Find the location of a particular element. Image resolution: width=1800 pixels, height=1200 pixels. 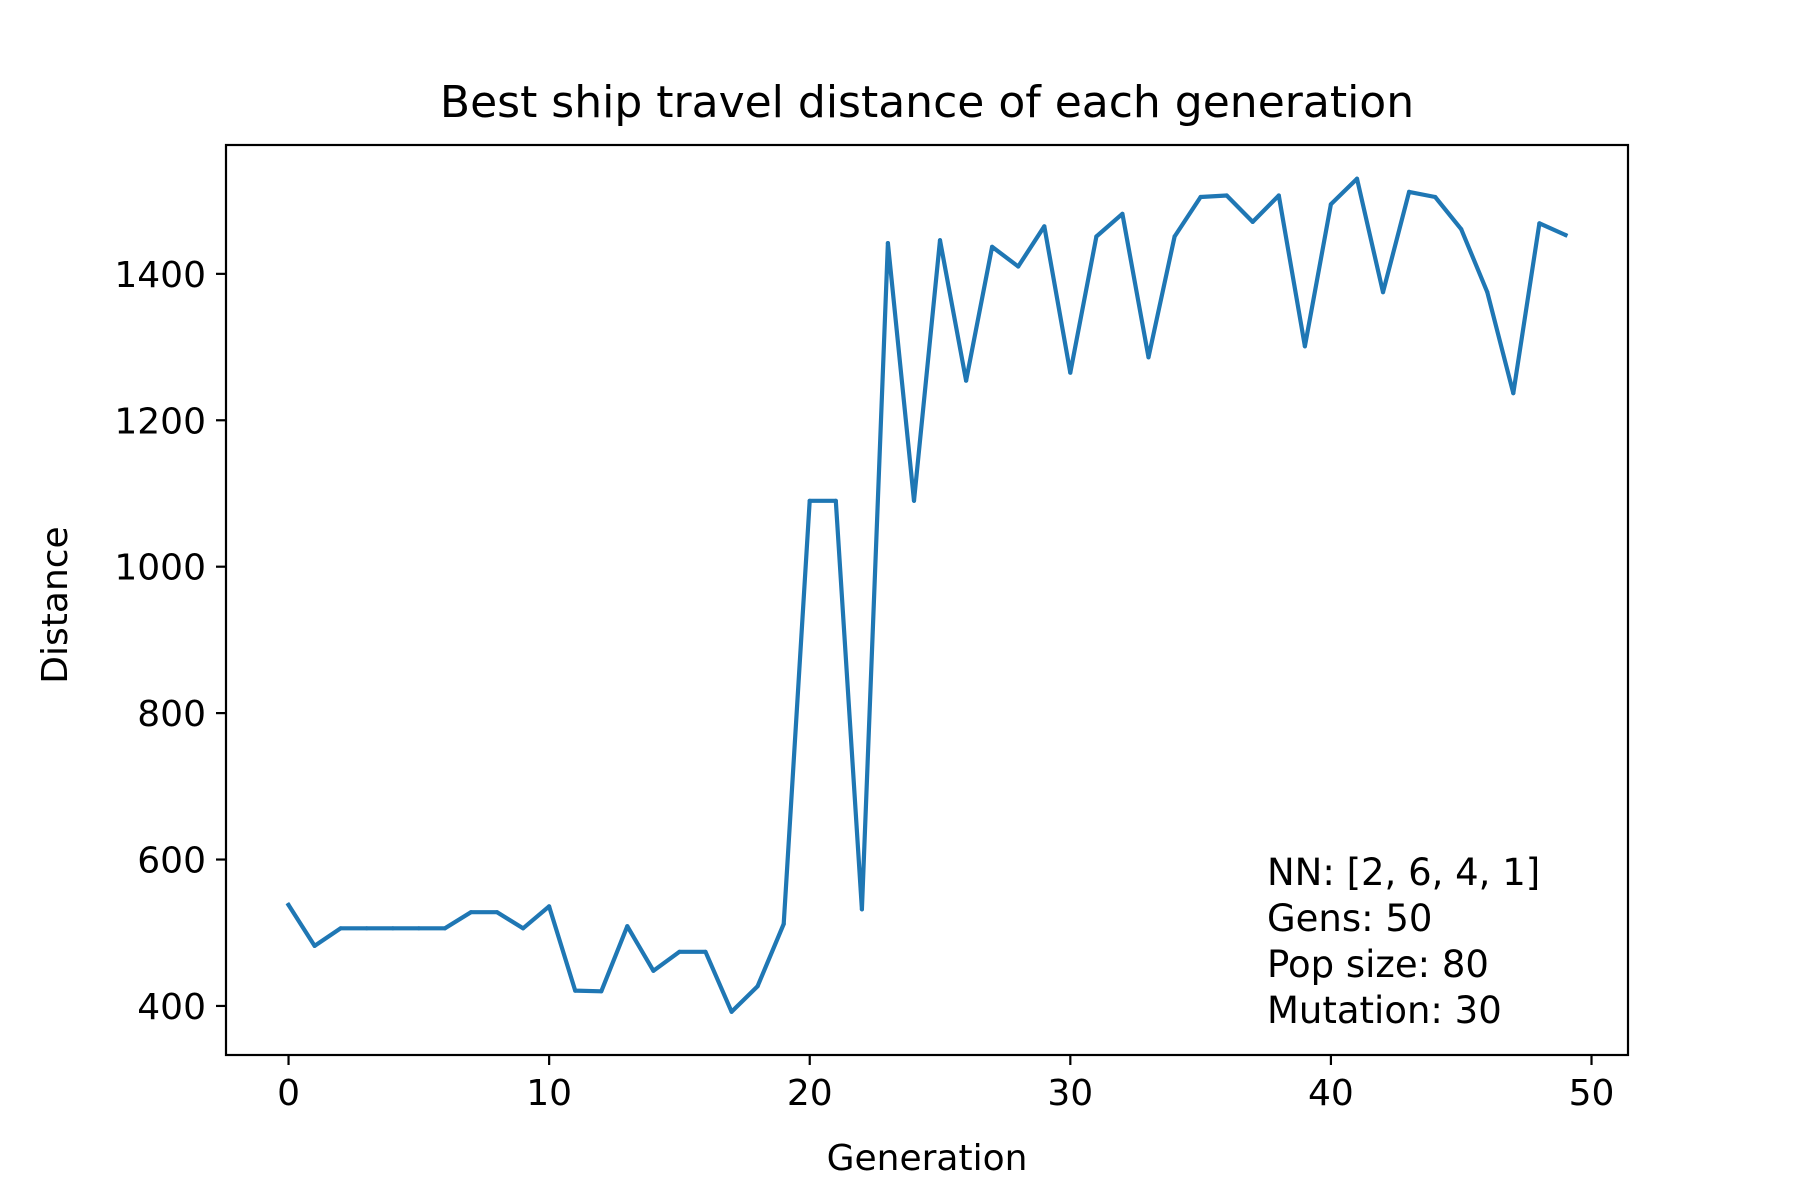

y-tick-label: 1200 is located at coordinates (160, 421).